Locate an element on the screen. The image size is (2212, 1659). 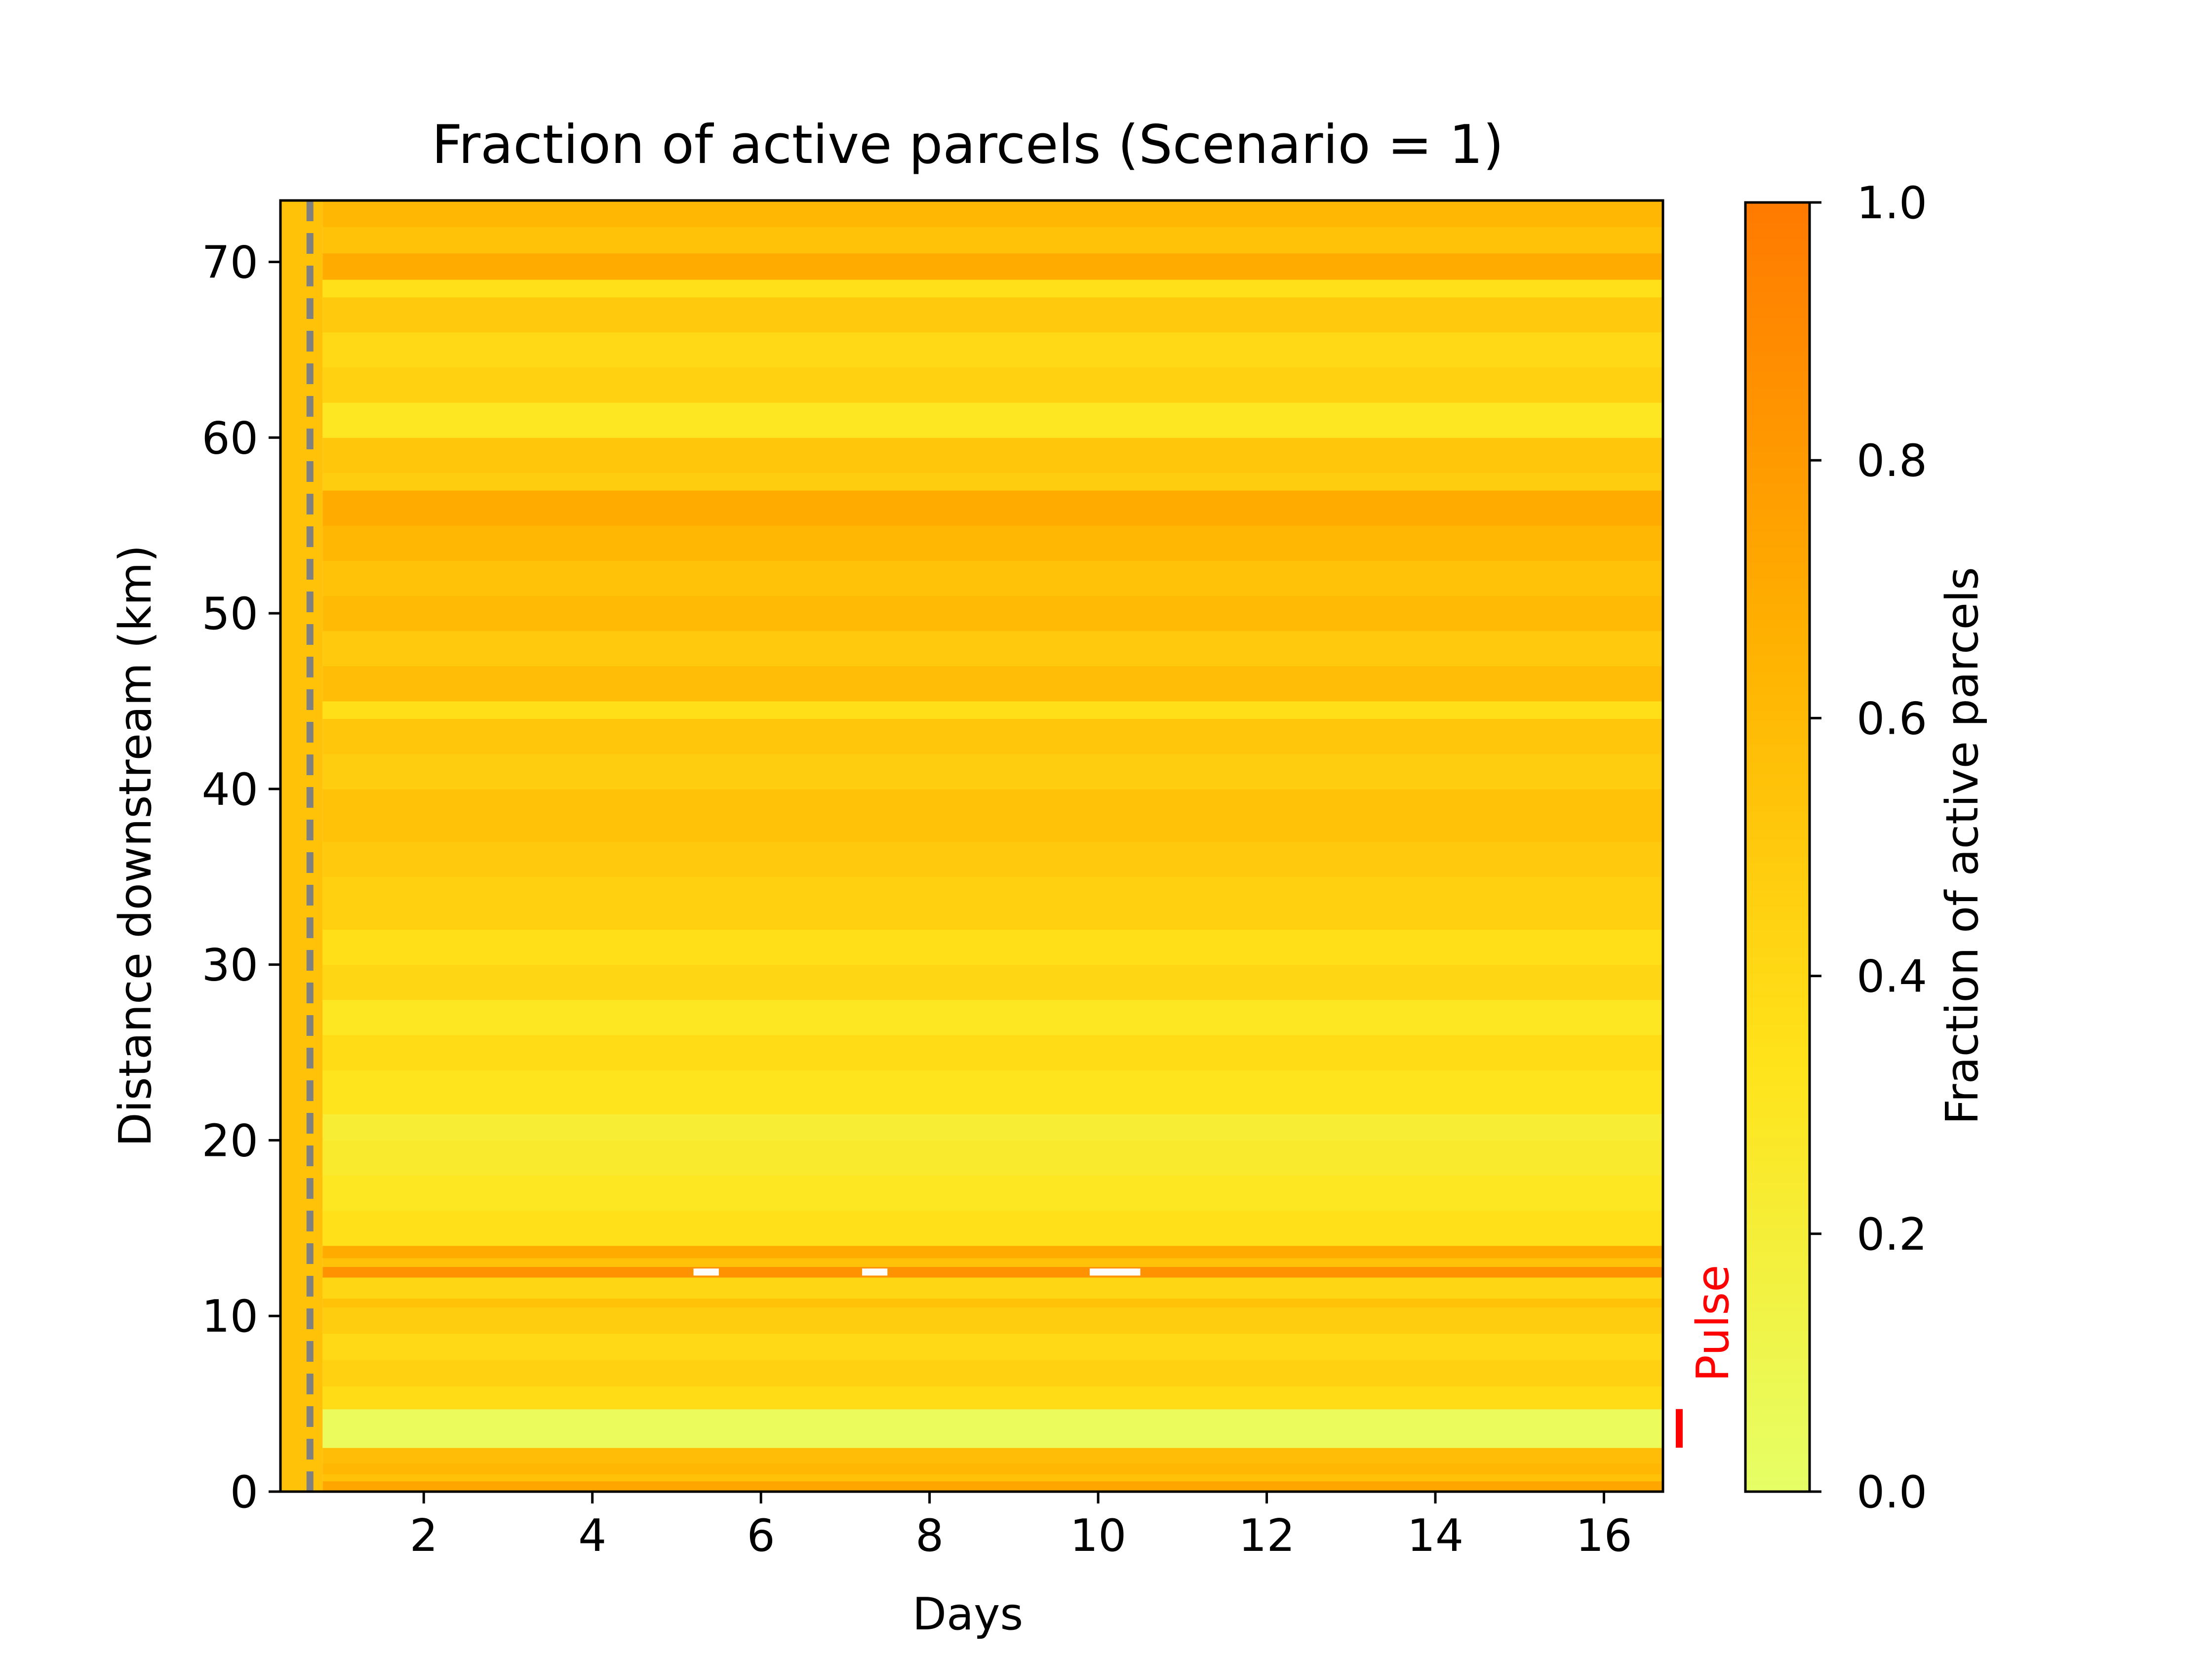
y-tick-label: 30 is located at coordinates (229, 966).